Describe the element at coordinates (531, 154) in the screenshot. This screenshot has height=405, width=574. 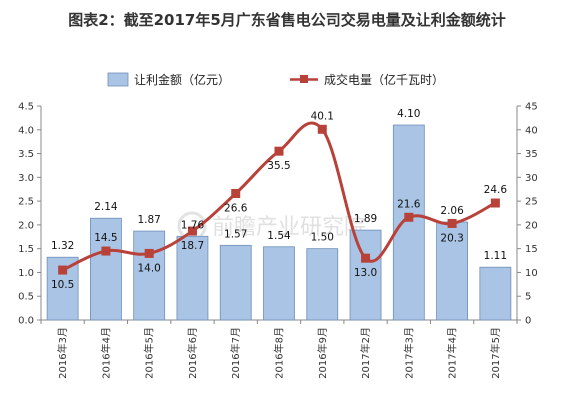
I see `right-tick-label: 35` at that location.